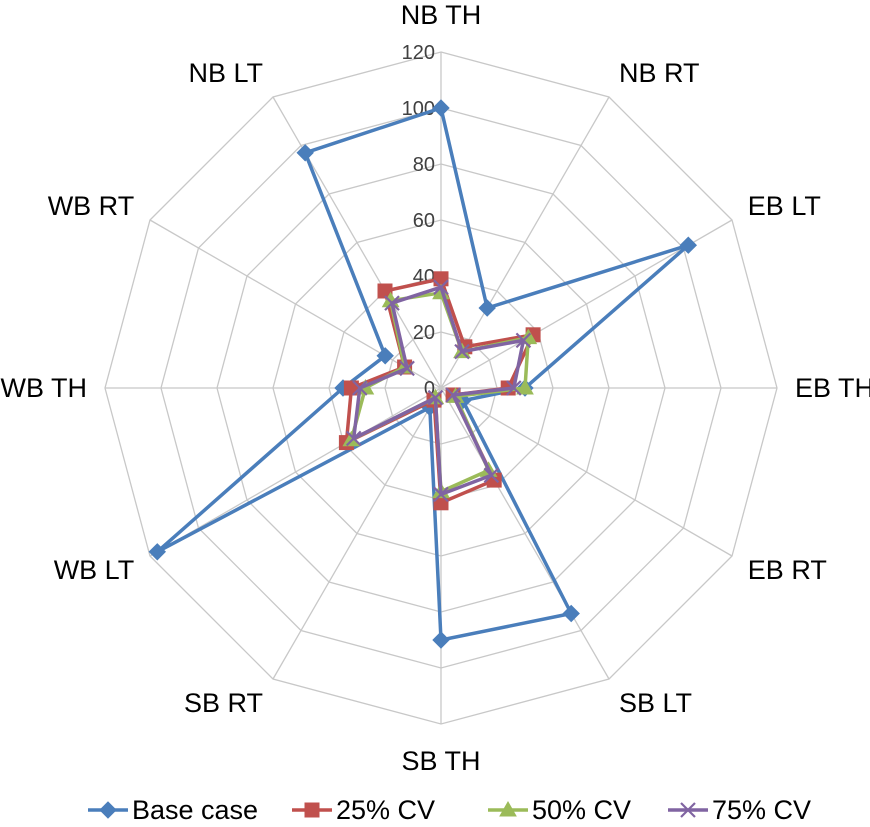 Image resolution: width=870 pixels, height=827 pixels. What do you see at coordinates (832, 388) in the screenshot?
I see `category-label: EB TH` at bounding box center [832, 388].